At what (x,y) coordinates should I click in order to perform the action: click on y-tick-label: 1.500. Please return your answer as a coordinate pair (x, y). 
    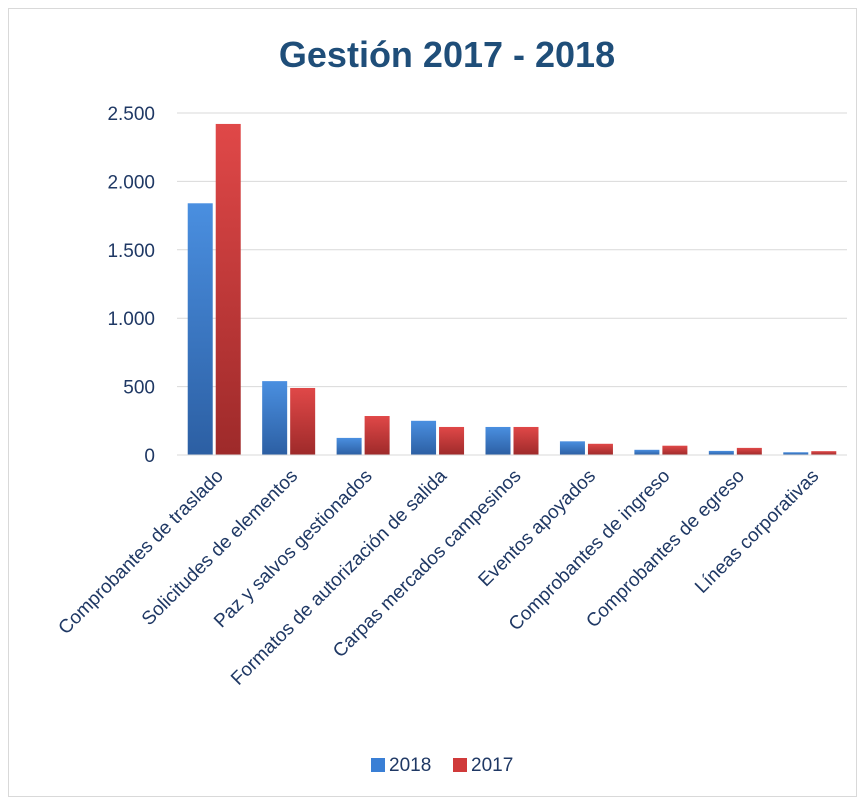
    Looking at the image, I should click on (131, 251).